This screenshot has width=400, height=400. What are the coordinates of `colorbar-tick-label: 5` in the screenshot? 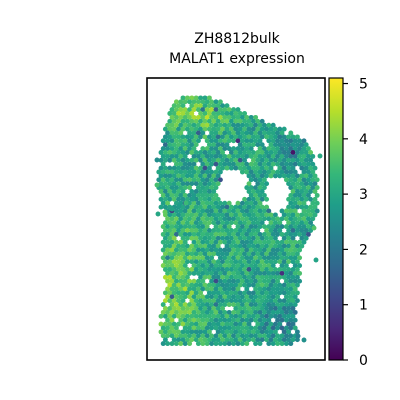 It's located at (363, 85).